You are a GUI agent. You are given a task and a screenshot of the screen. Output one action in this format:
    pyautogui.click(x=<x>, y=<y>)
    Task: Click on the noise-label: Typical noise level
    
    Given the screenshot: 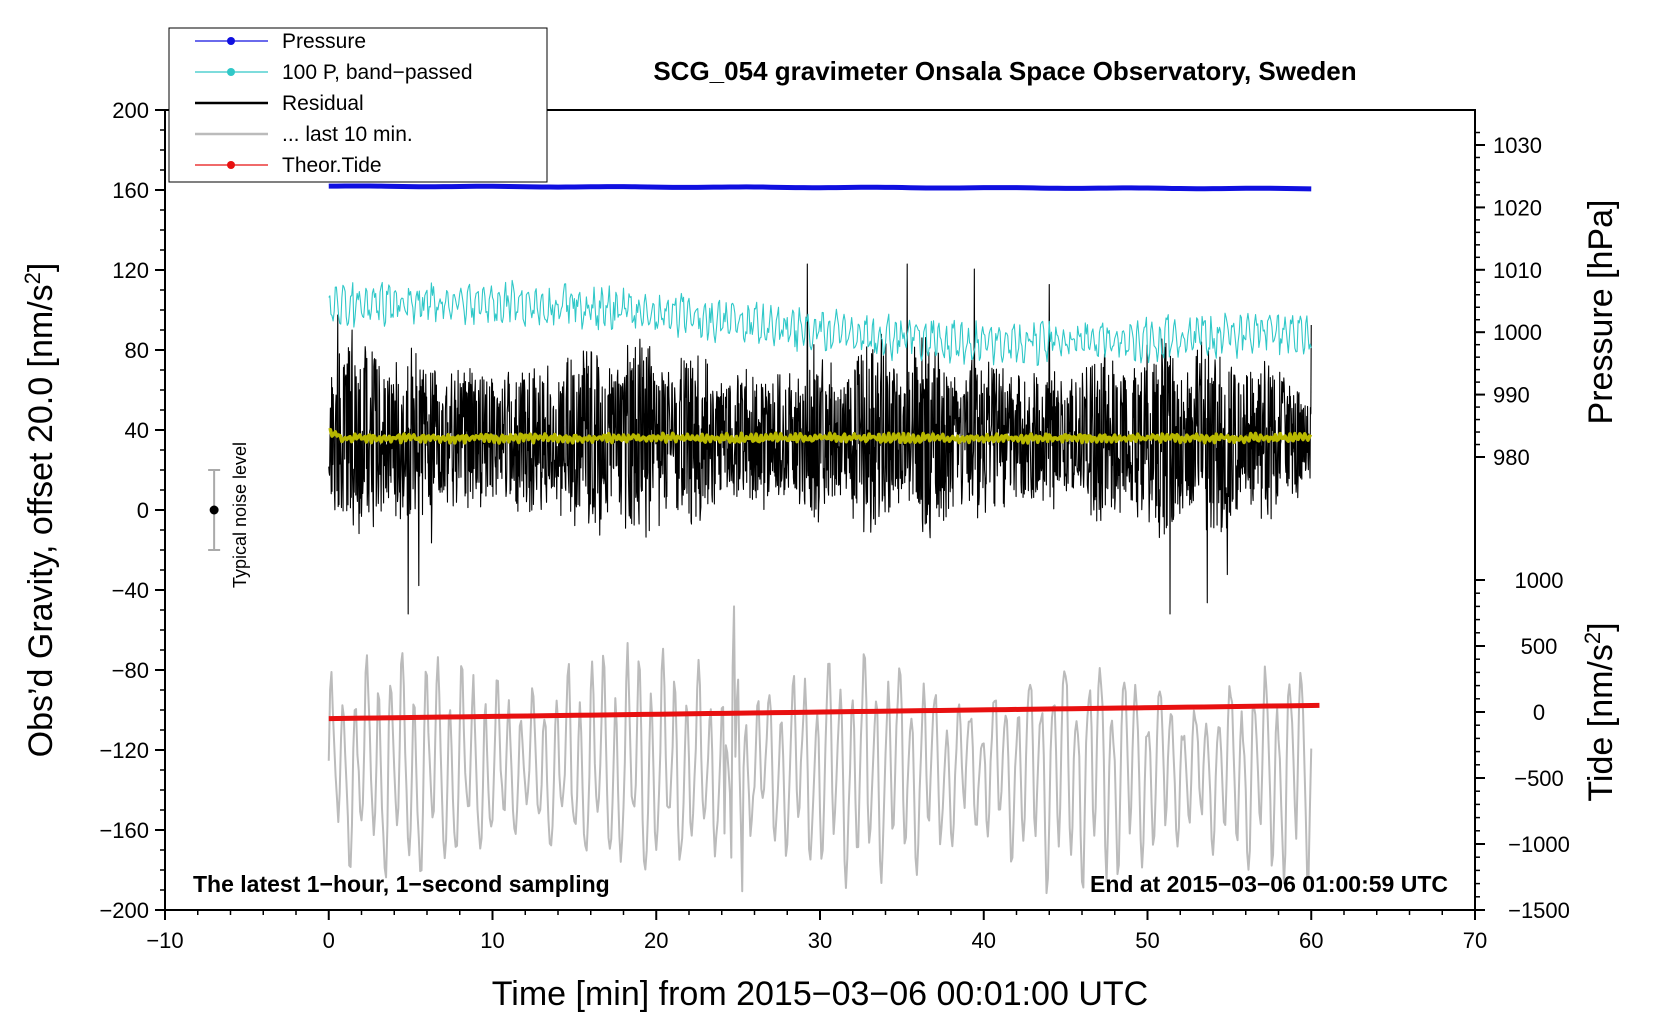 What is the action you would take?
    pyautogui.click(x=240, y=515)
    